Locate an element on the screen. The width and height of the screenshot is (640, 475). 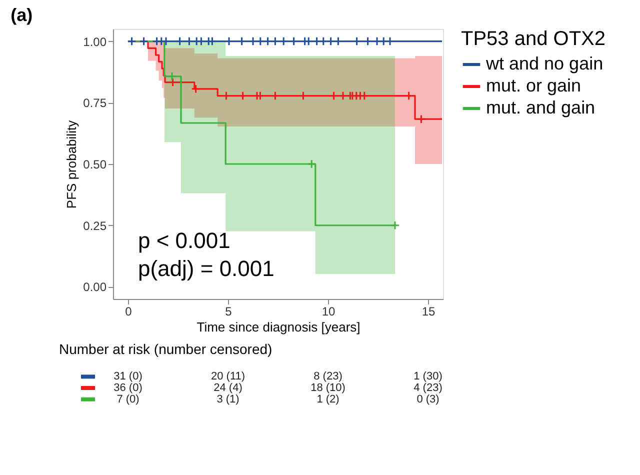
y-tick-label: 0.25 is located at coordinates (95, 225).